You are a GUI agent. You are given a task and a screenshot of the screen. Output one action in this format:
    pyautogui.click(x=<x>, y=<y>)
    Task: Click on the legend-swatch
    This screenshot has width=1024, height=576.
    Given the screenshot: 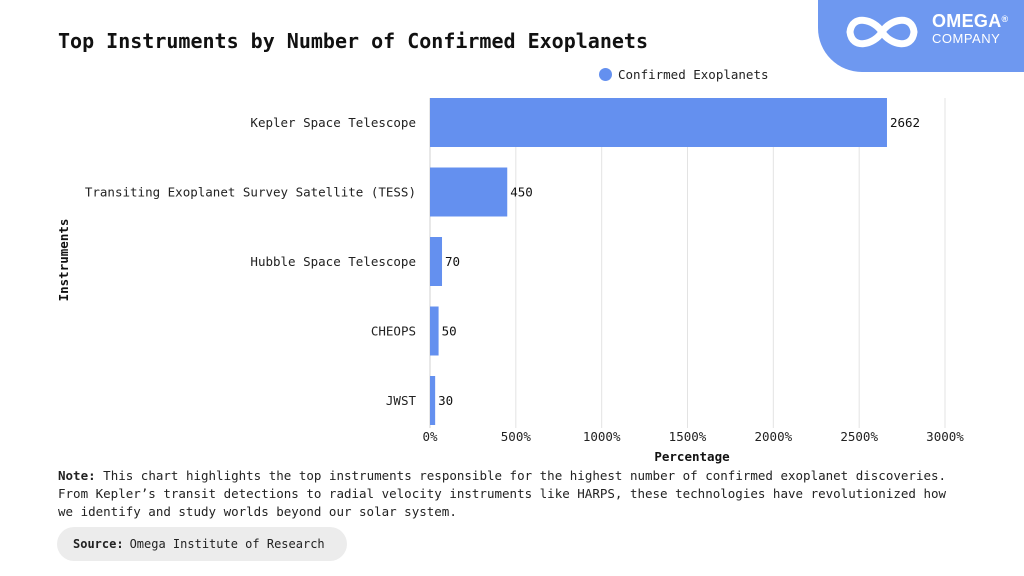 What is the action you would take?
    pyautogui.click(x=605, y=74)
    